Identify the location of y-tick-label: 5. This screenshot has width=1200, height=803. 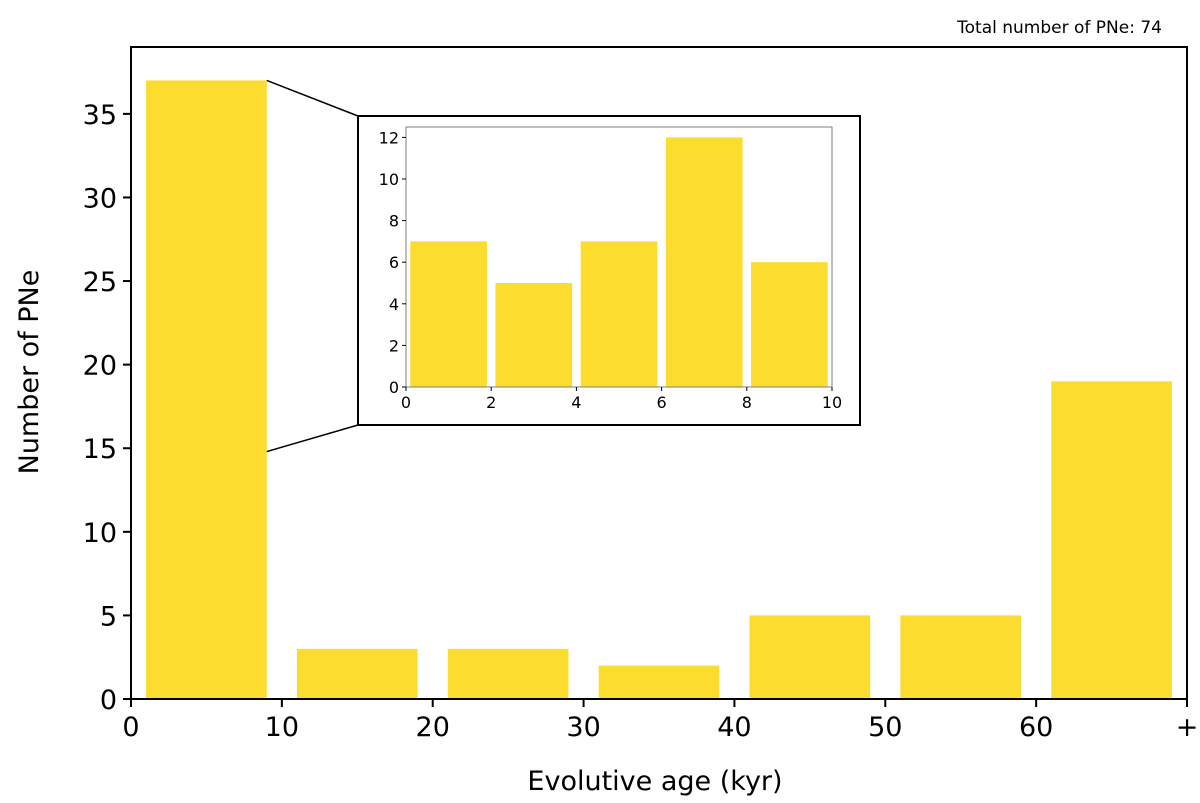
(108, 616).